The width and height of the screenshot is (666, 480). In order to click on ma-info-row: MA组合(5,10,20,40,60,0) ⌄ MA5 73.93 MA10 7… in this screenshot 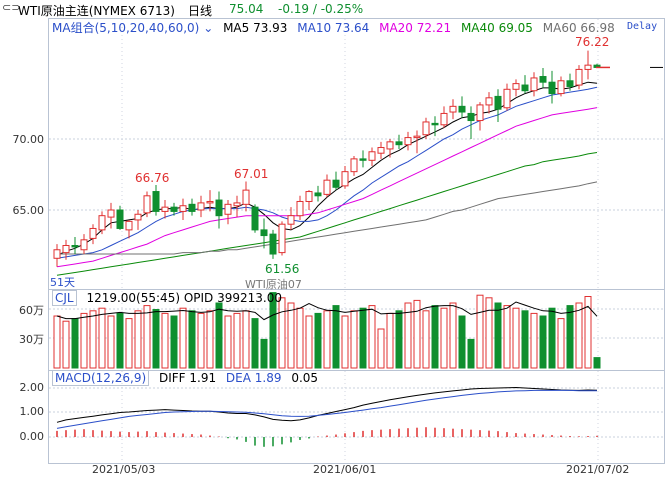, I will do `click(333, 27)`.